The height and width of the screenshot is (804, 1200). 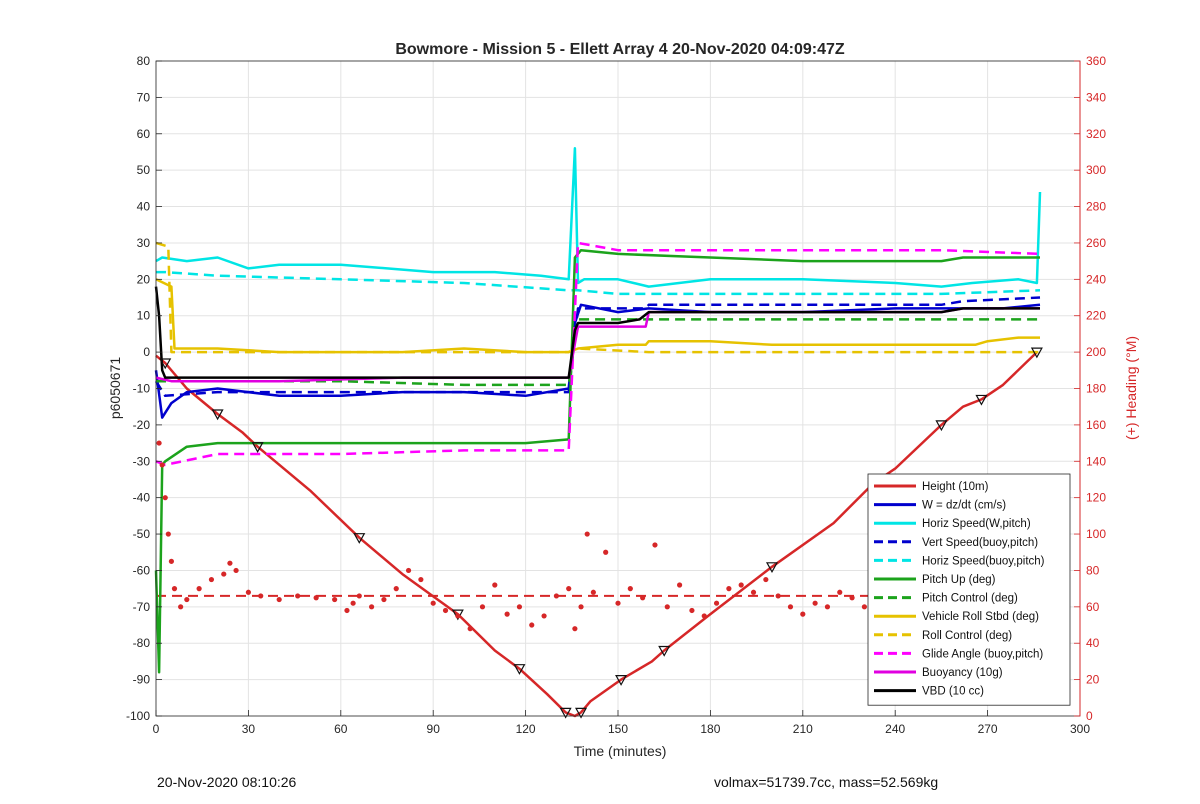 I want to click on legend-label-7: Vehicle Roll Stbd (deg), so click(x=980, y=617).